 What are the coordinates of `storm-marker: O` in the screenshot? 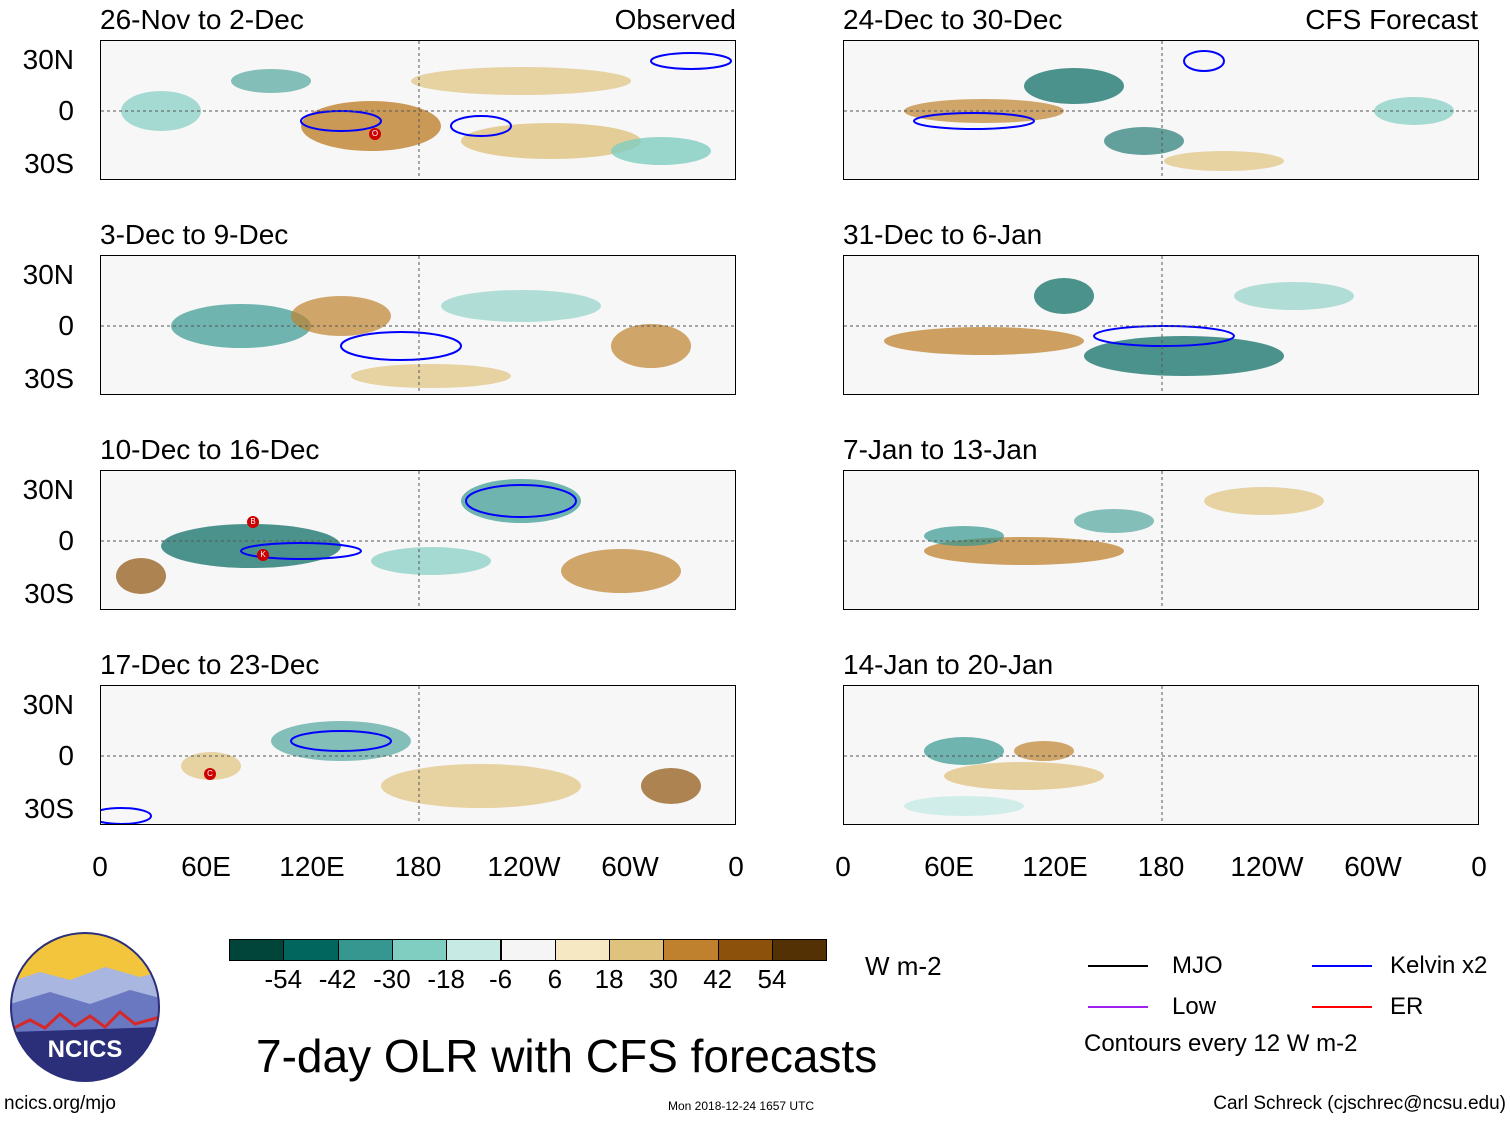 It's located at (375, 134).